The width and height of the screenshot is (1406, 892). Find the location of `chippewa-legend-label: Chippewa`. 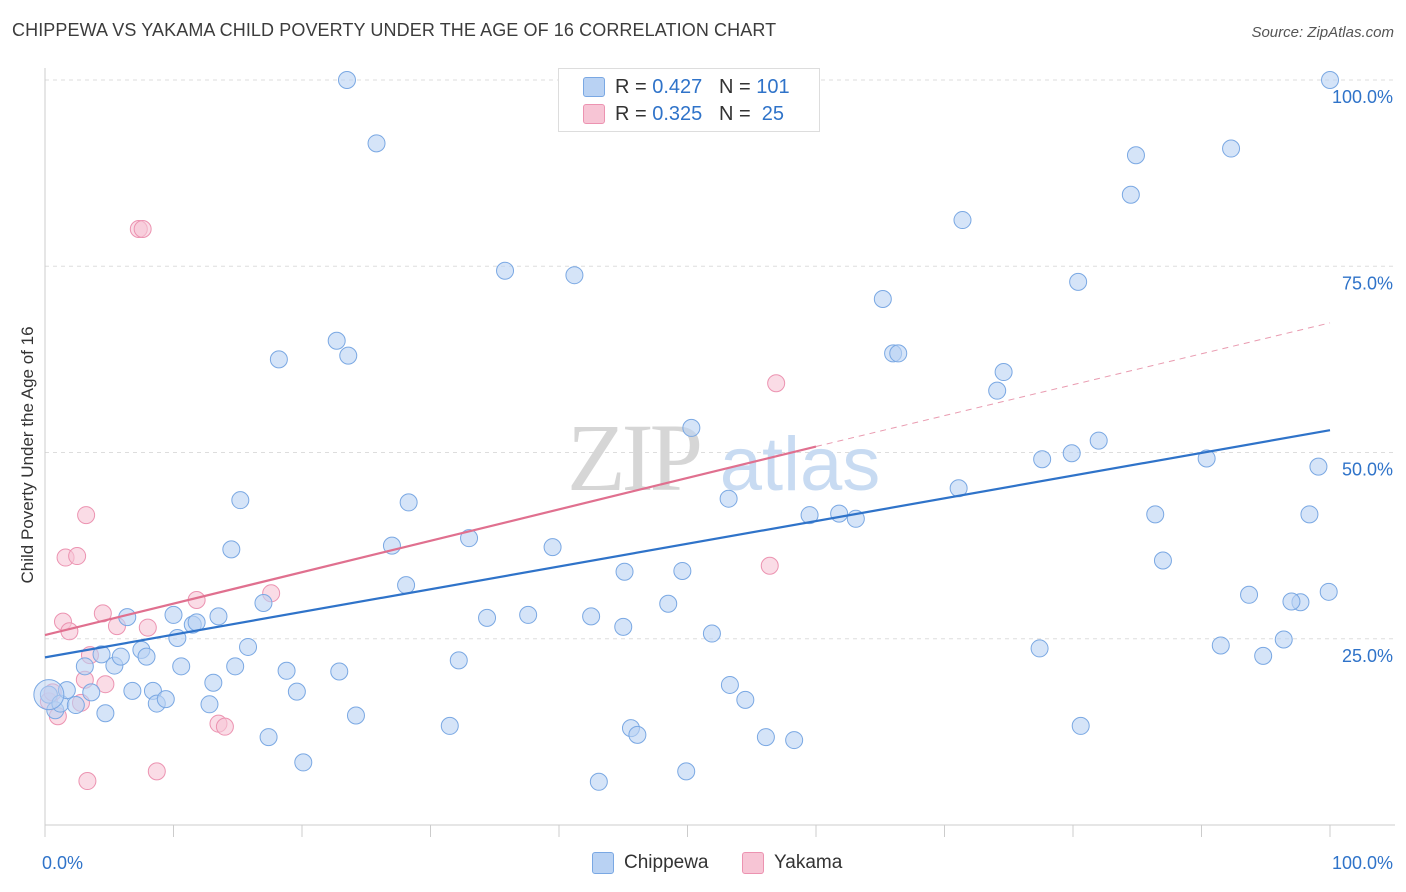

chippewa-legend-label: Chippewa is located at coordinates (666, 862).